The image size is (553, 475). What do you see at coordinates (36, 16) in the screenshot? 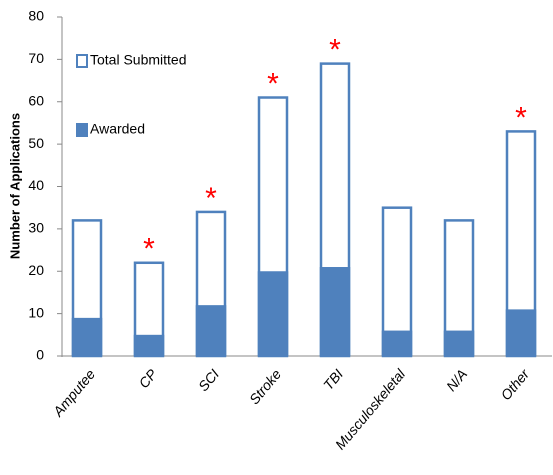
I see `y-tick-label: 80` at bounding box center [36, 16].